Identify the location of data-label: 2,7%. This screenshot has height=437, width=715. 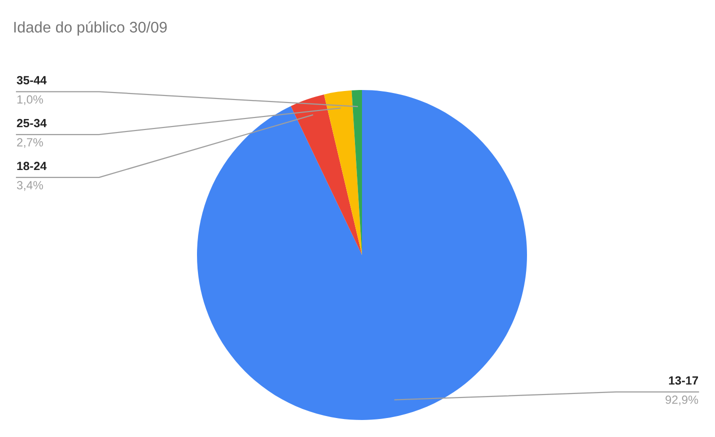
(30, 143).